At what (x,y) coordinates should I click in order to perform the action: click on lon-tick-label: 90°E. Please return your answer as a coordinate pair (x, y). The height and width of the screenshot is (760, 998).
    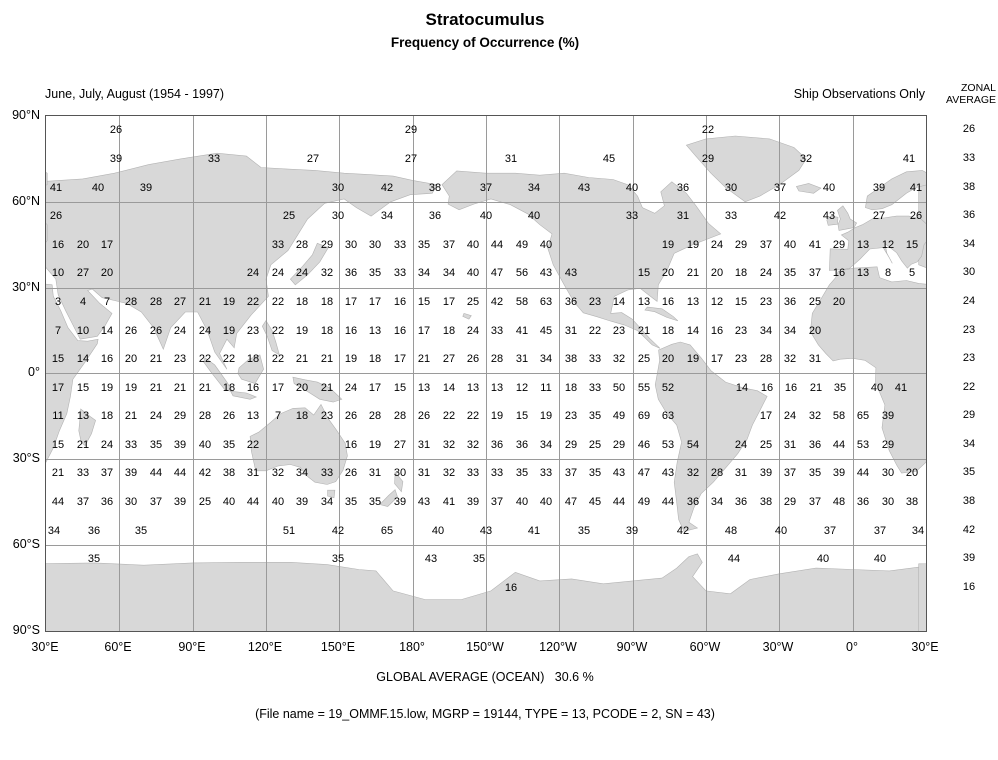
    Looking at the image, I should click on (192, 647).